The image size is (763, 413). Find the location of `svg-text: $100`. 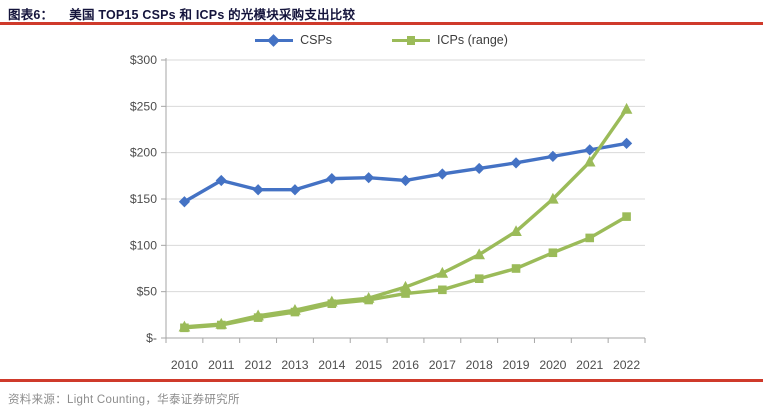

svg-text: $100 is located at coordinates (143, 245).